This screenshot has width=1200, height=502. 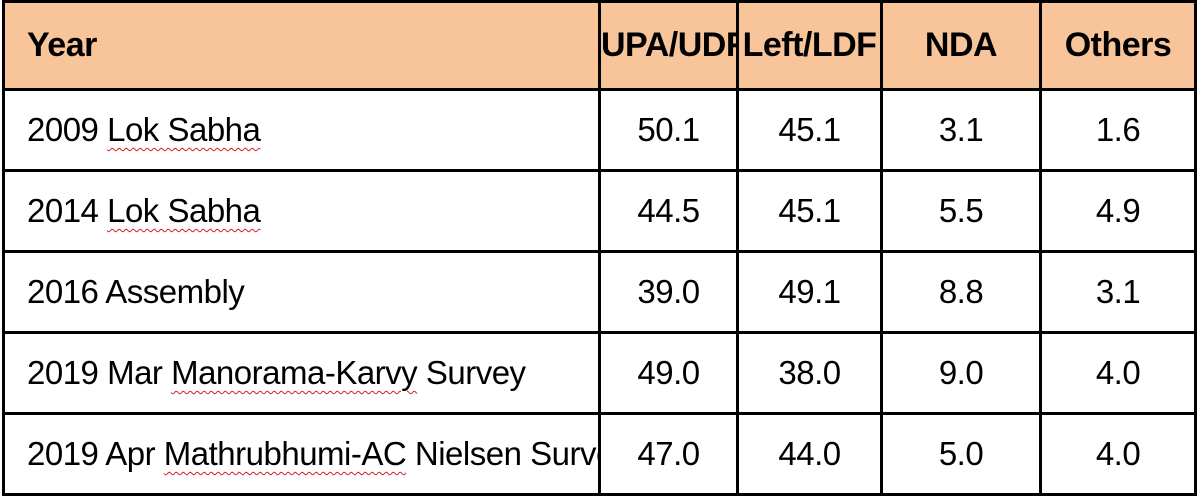 I want to click on cell-others: 1.6, so click(x=1118, y=130).